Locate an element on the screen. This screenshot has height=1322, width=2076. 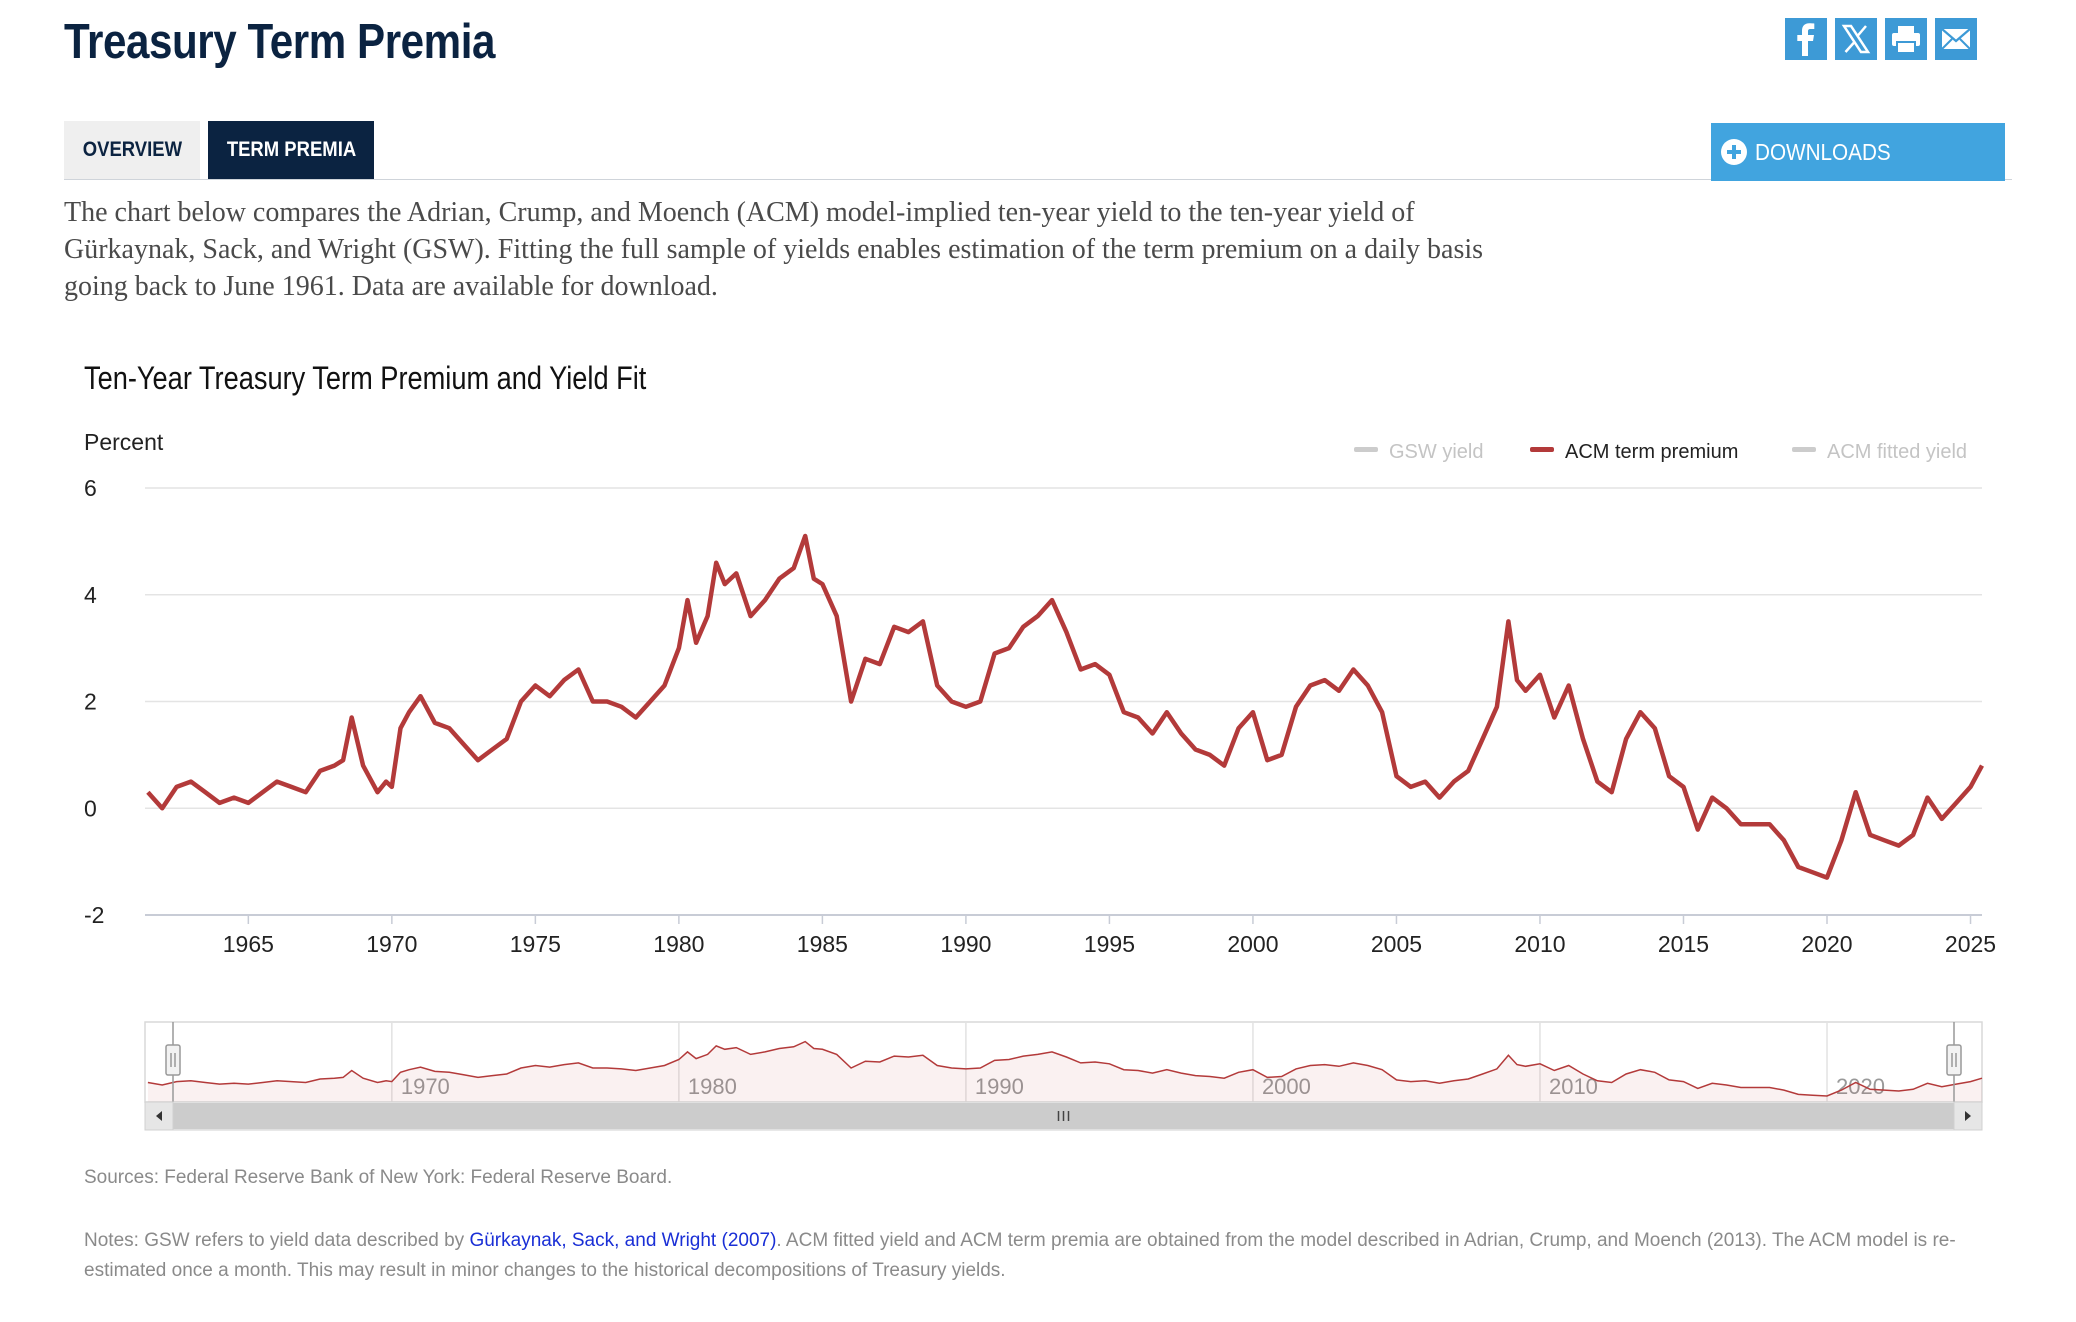
email-share-button is located at coordinates (1956, 39).